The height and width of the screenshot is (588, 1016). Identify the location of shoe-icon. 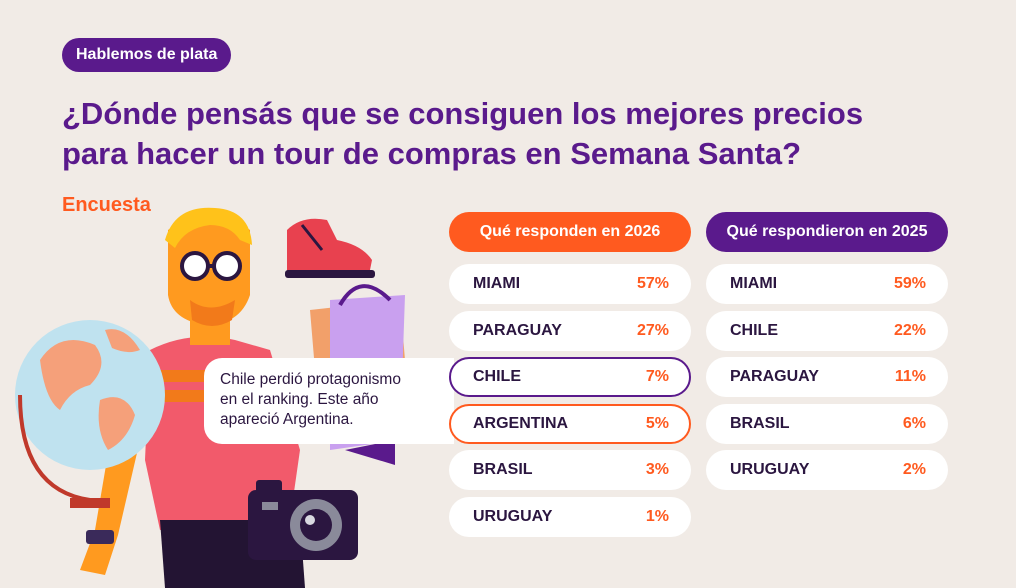
(330, 248).